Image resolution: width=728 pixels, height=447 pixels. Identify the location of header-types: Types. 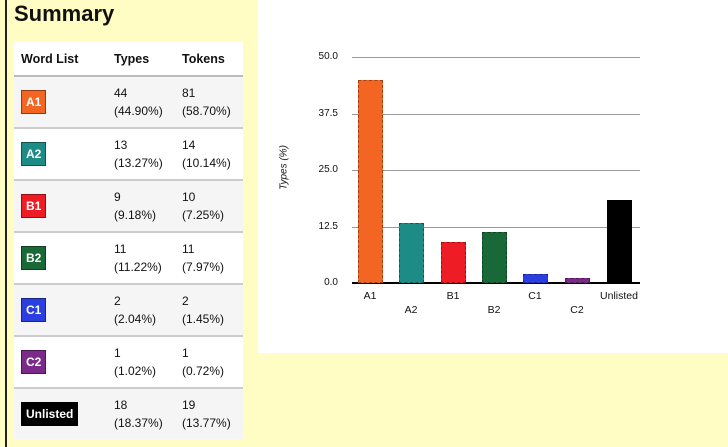
(141, 59).